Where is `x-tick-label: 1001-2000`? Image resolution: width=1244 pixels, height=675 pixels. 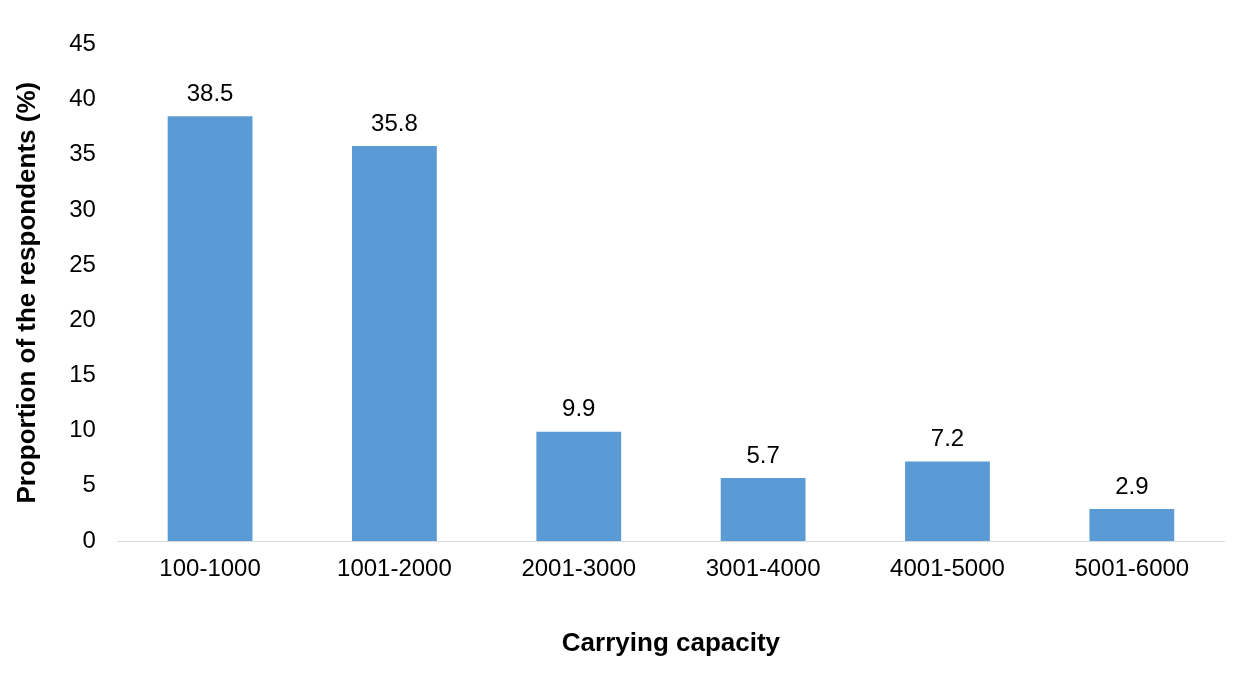 x-tick-label: 1001-2000 is located at coordinates (394, 568).